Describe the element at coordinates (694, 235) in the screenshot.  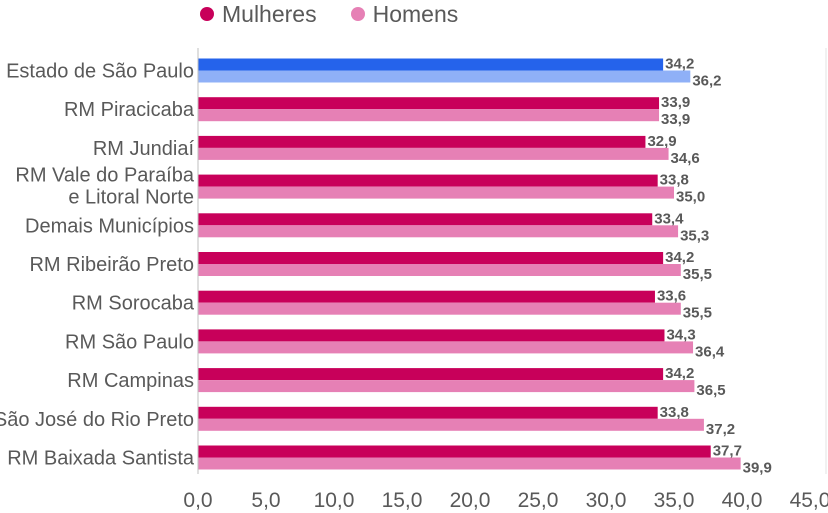
I see `data-label-homens: 35,3` at that location.